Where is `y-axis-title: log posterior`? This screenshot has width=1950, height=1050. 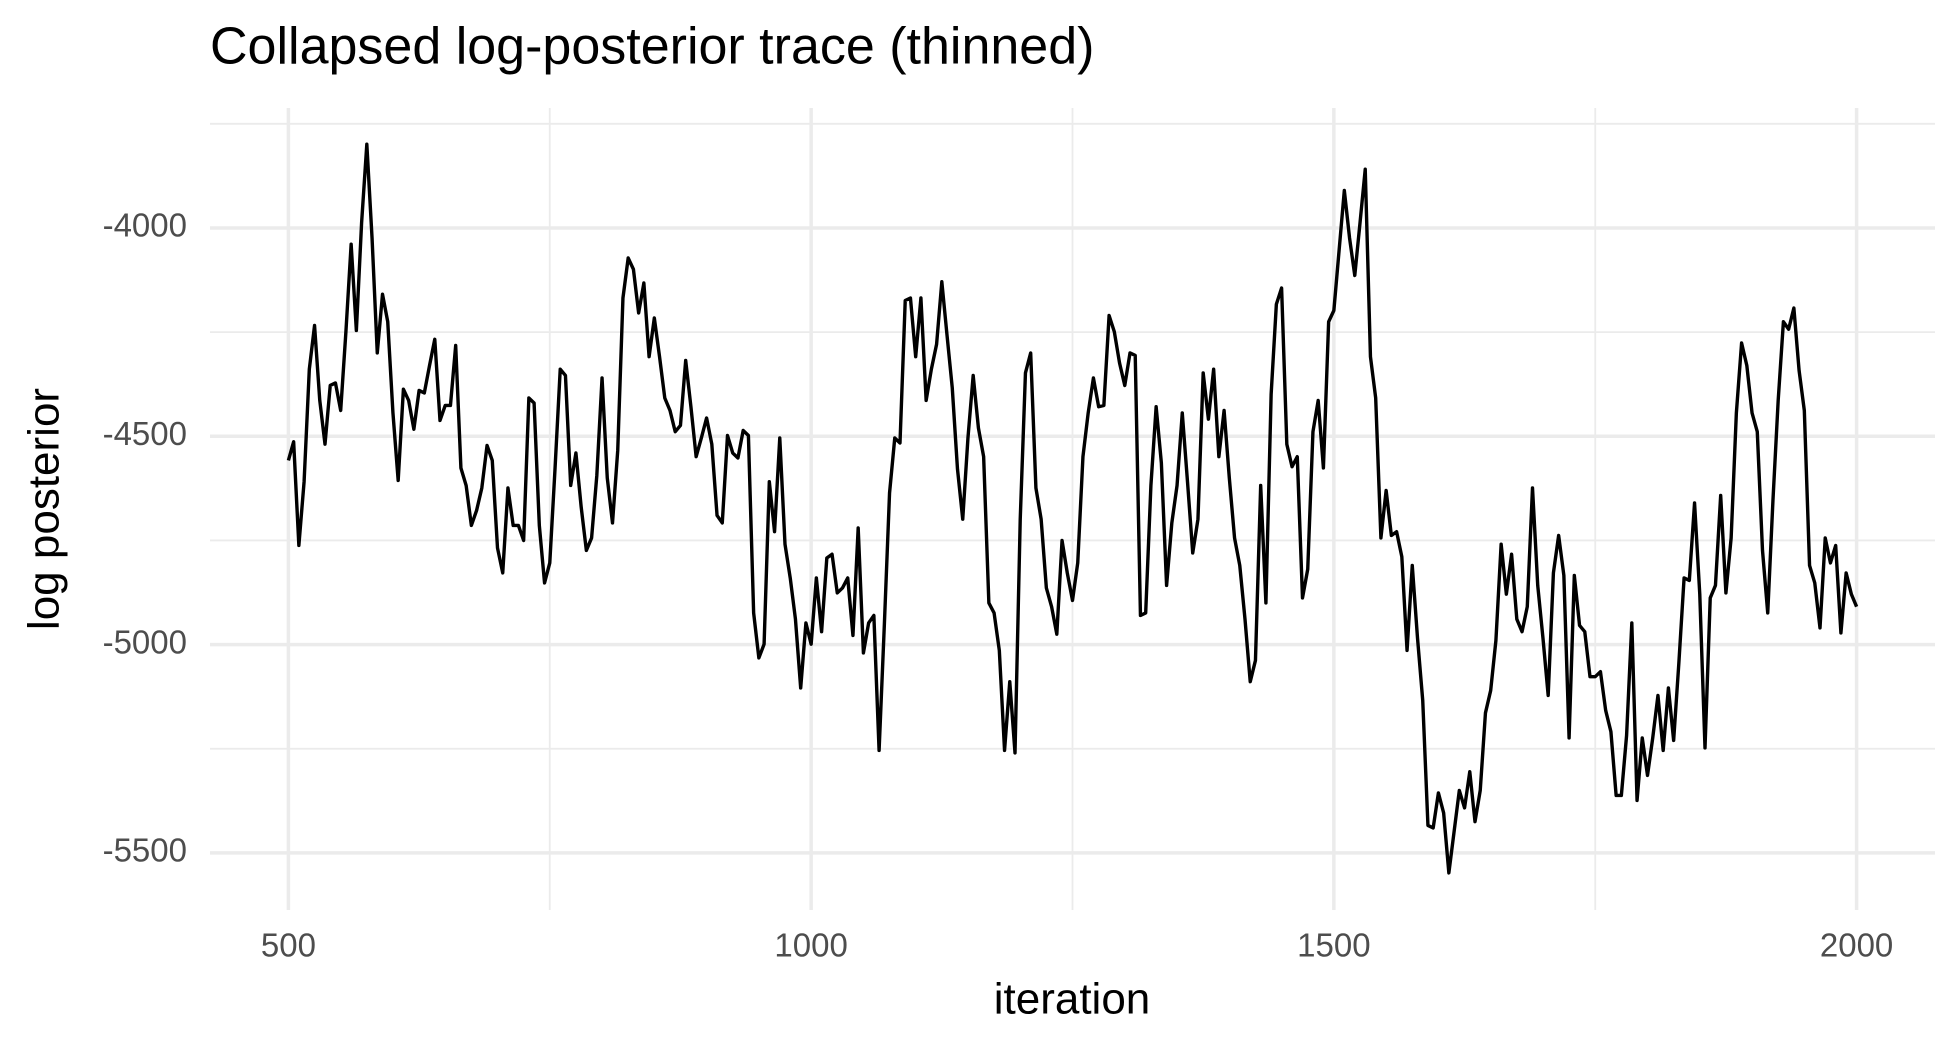
y-axis-title: log posterior is located at coordinates (44, 509).